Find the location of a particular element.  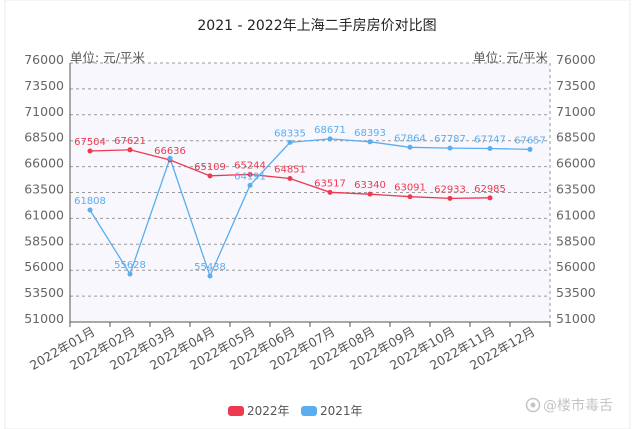

y-tick-label-left: 71000 is located at coordinates (44, 111).